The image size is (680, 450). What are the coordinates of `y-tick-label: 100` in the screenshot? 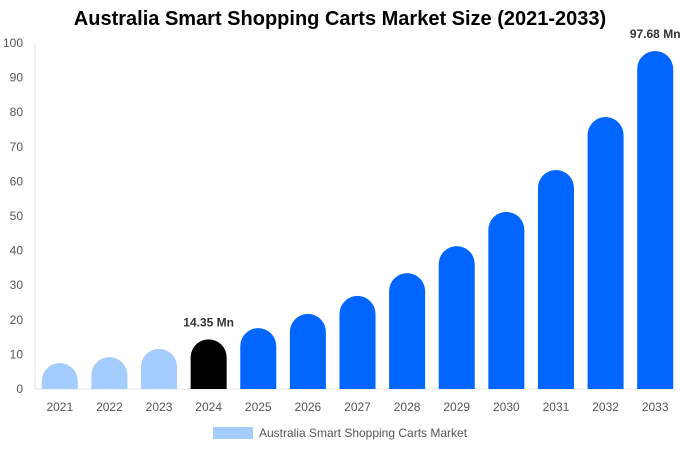 It's located at (13, 43).